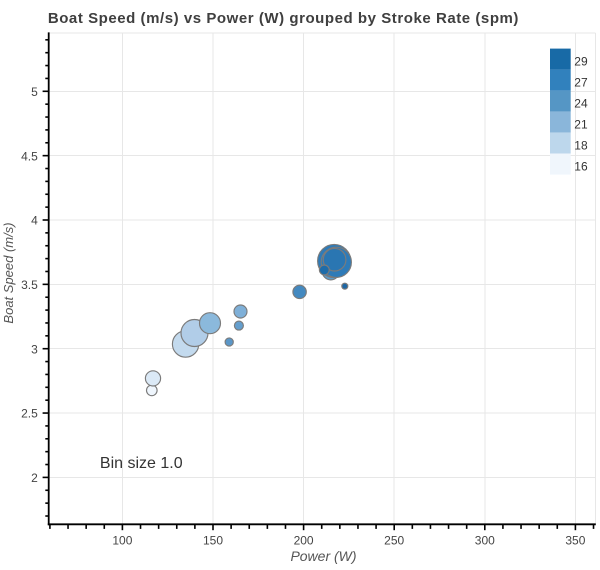  What do you see at coordinates (34, 478) in the screenshot?
I see `svg-text: 2` at bounding box center [34, 478].